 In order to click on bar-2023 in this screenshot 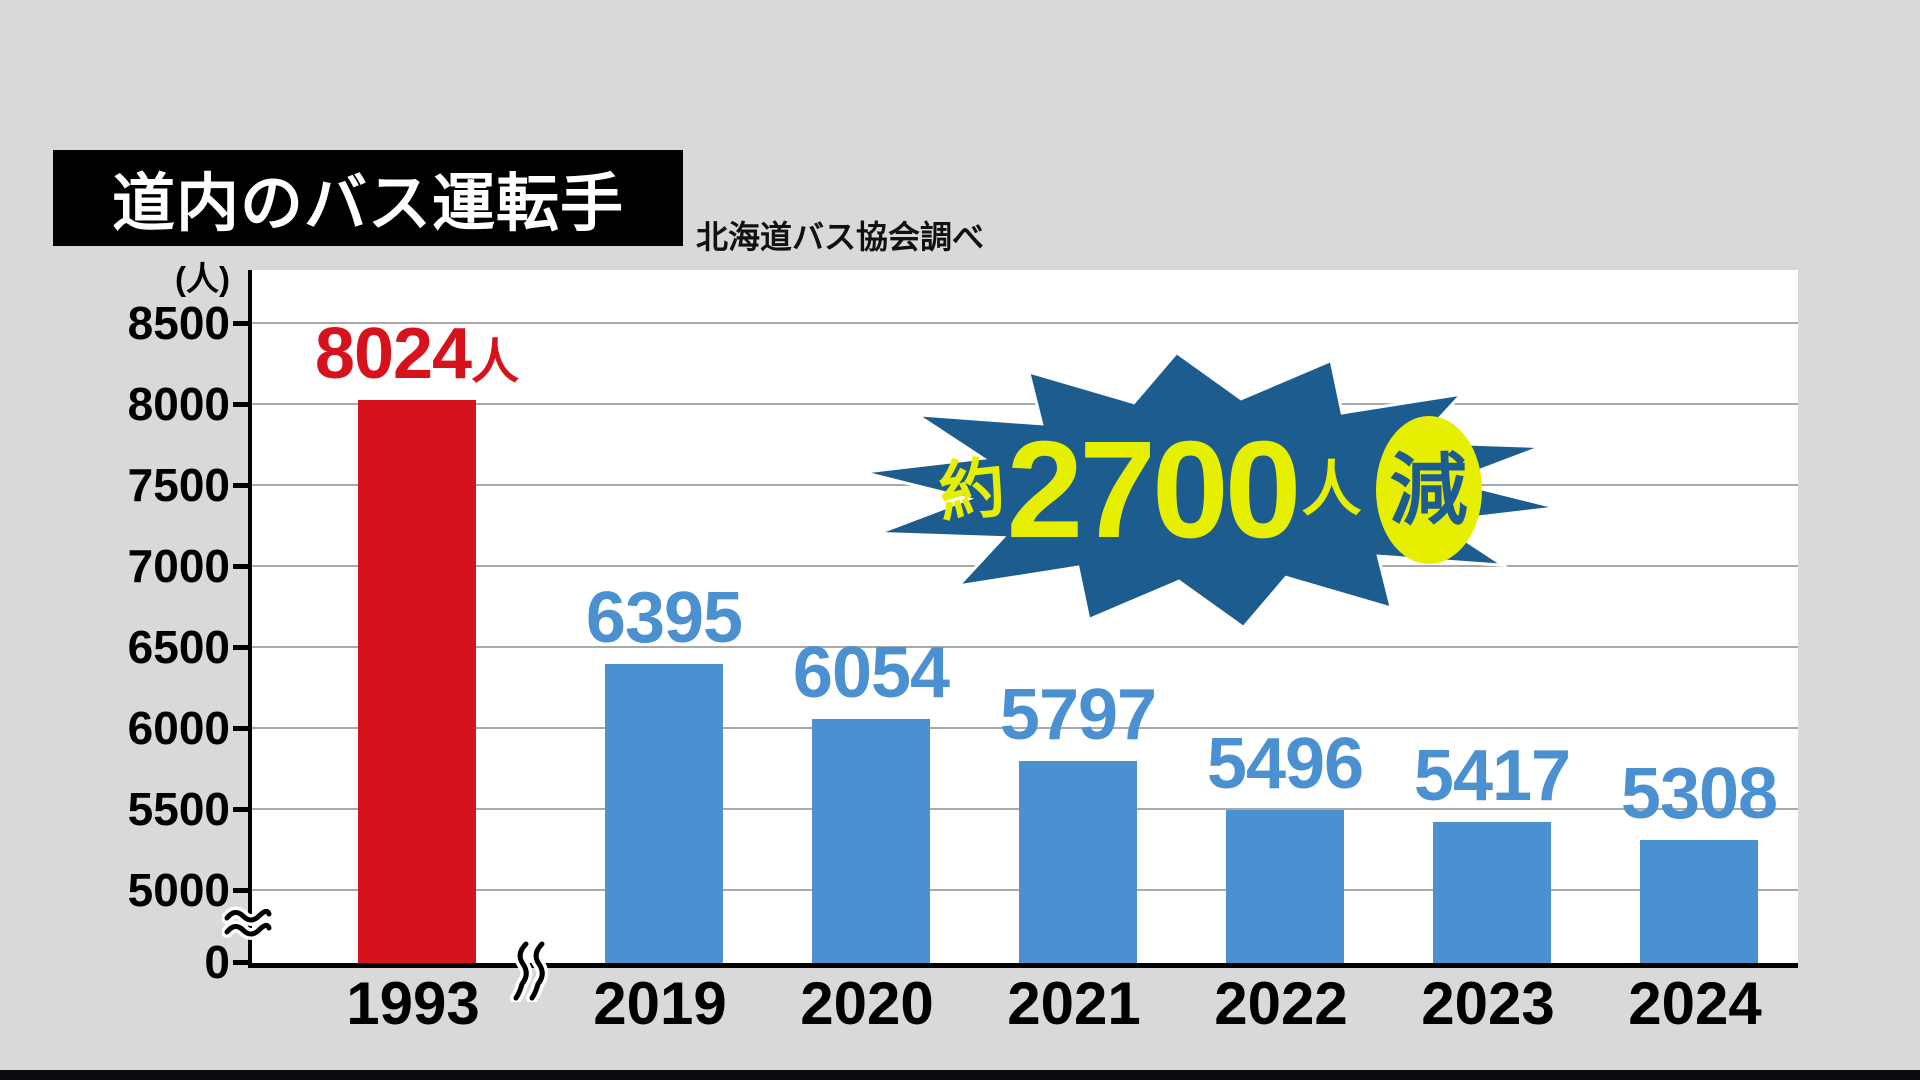, I will do `click(1492, 892)`.